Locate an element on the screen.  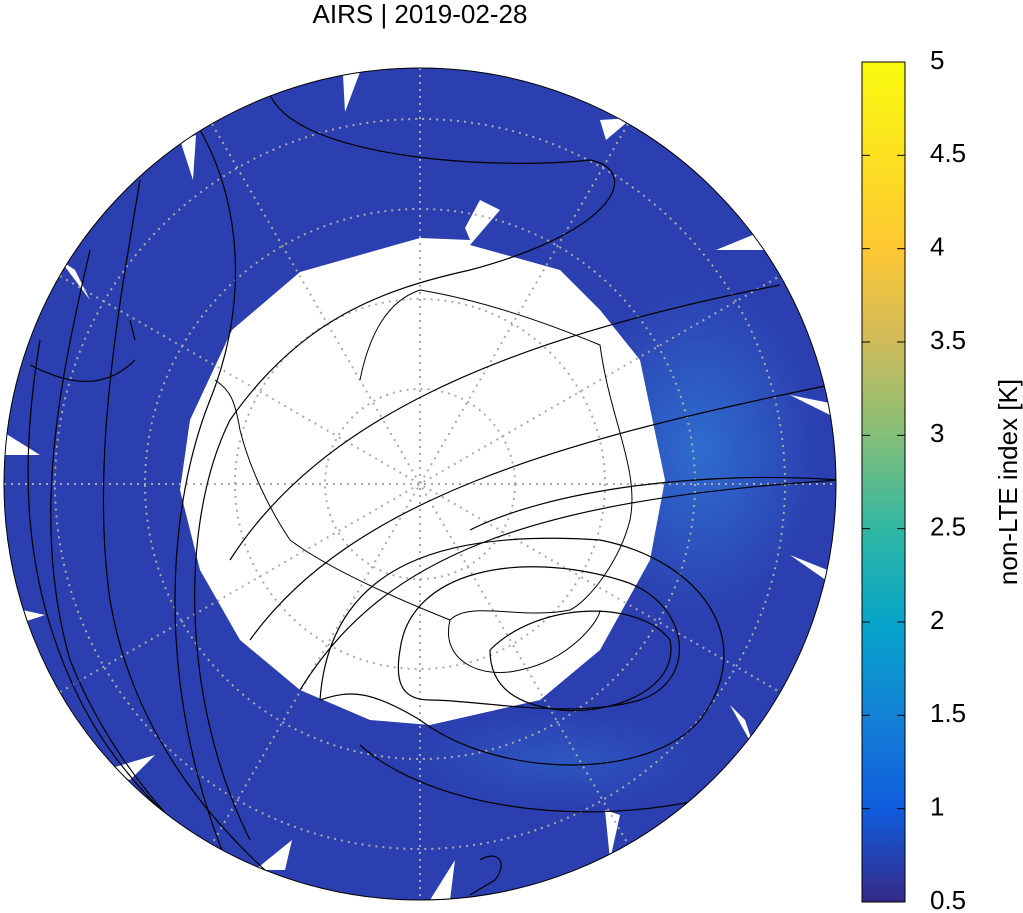
colorbar-tick-label: 4 is located at coordinates (937, 247).